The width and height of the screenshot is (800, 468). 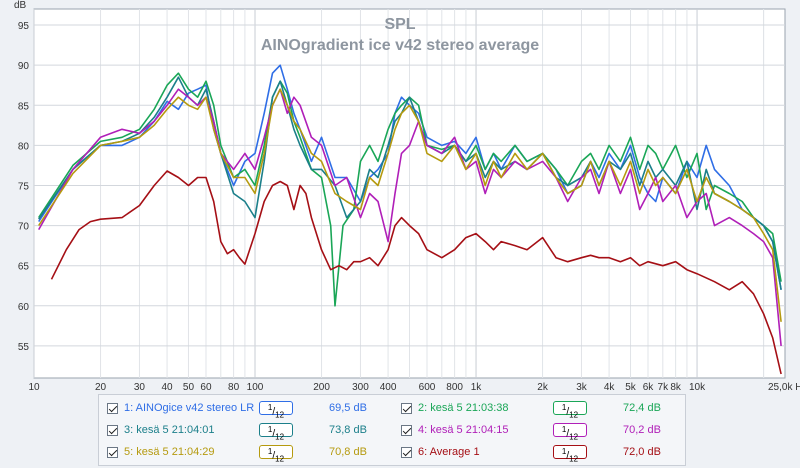 I want to click on x-tick-label: 25,0k Hz, so click(x=784, y=387).